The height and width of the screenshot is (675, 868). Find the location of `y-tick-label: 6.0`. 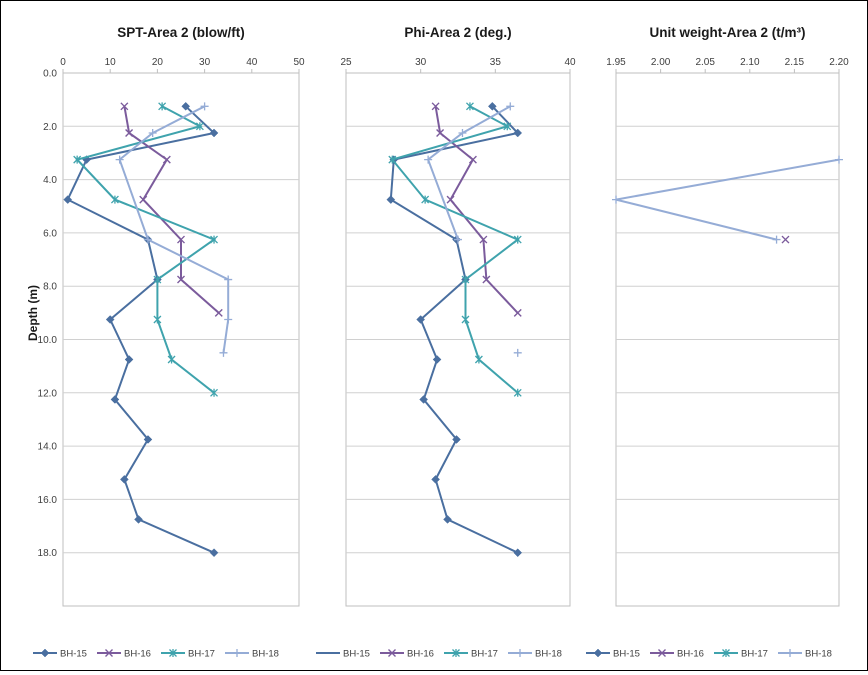

y-tick-label: 6.0 is located at coordinates (50, 233).